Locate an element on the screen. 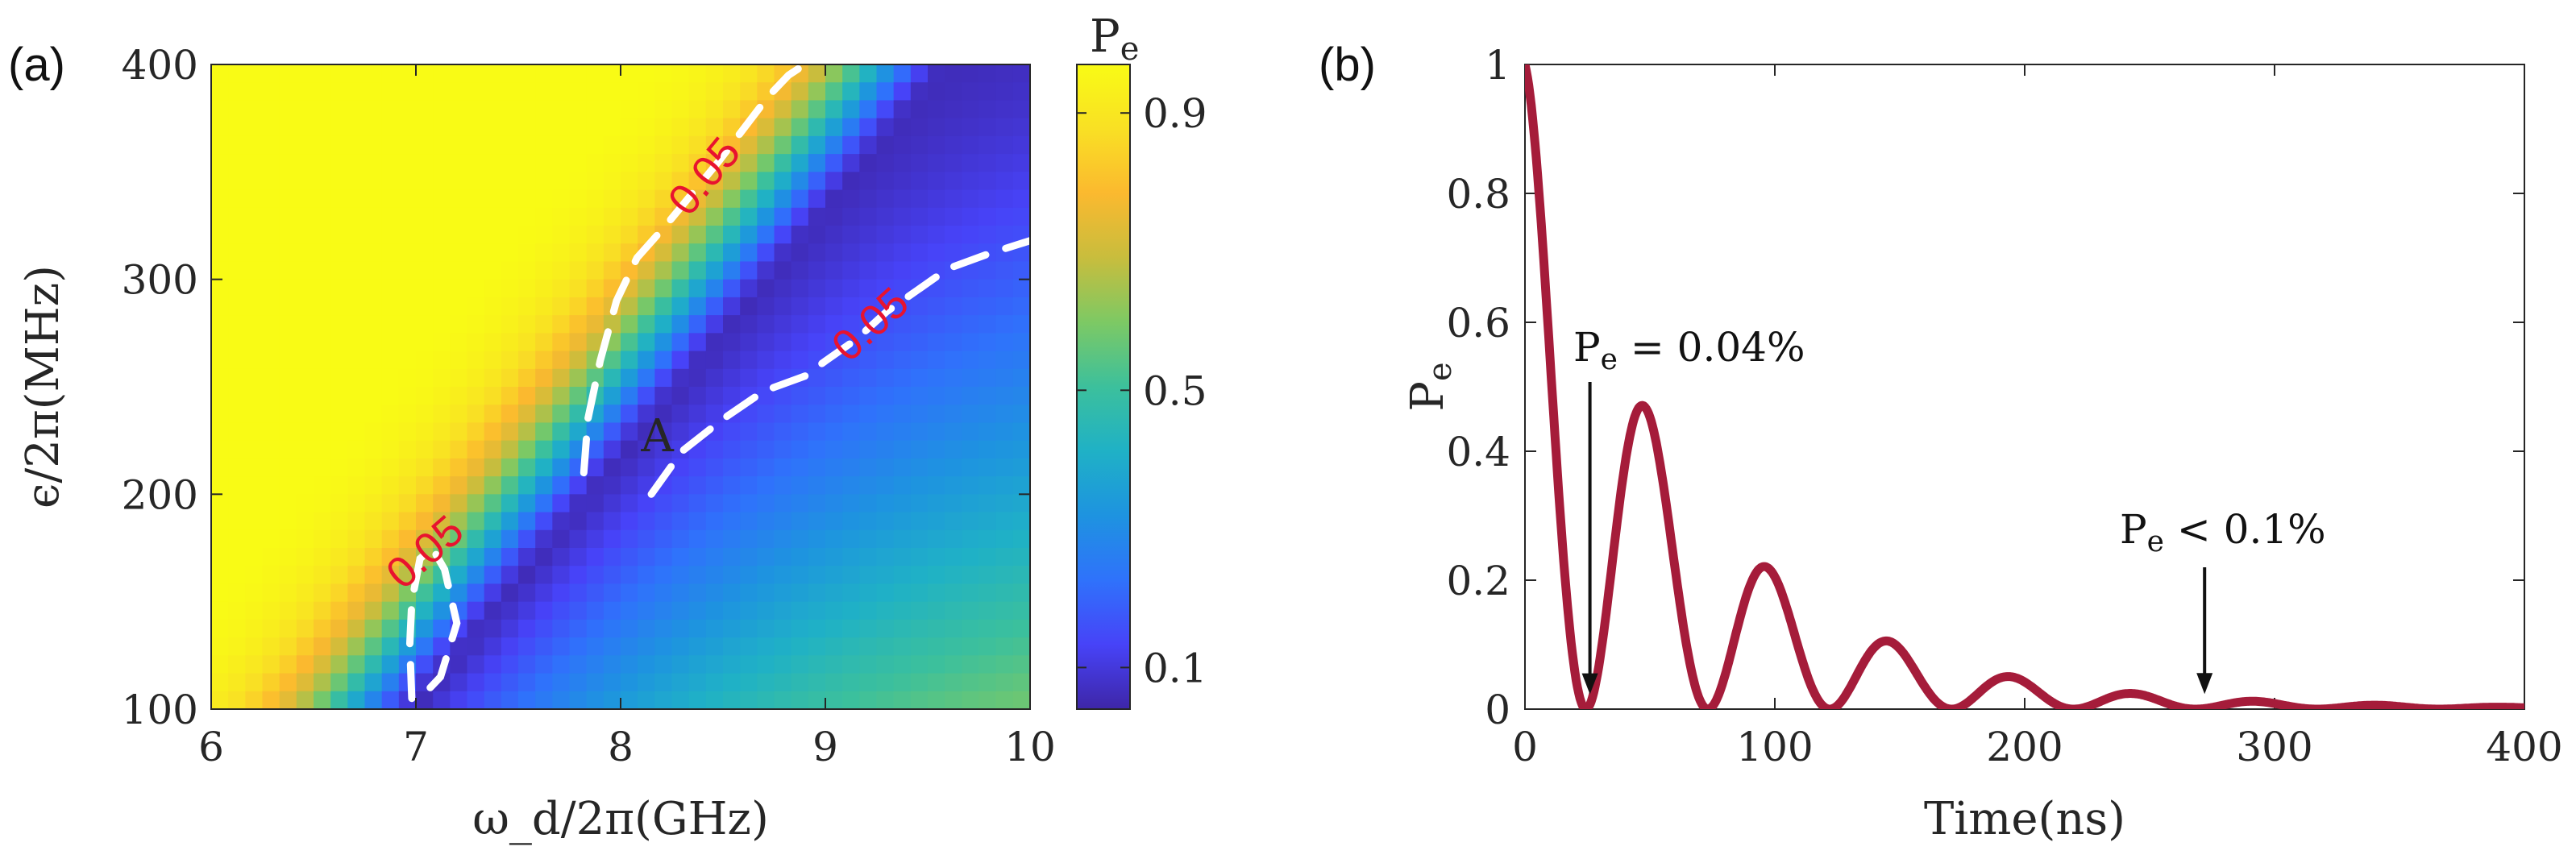 The image size is (2576, 859). x-axis-label-a: ω_d/2π(GHz) is located at coordinates (620, 819).